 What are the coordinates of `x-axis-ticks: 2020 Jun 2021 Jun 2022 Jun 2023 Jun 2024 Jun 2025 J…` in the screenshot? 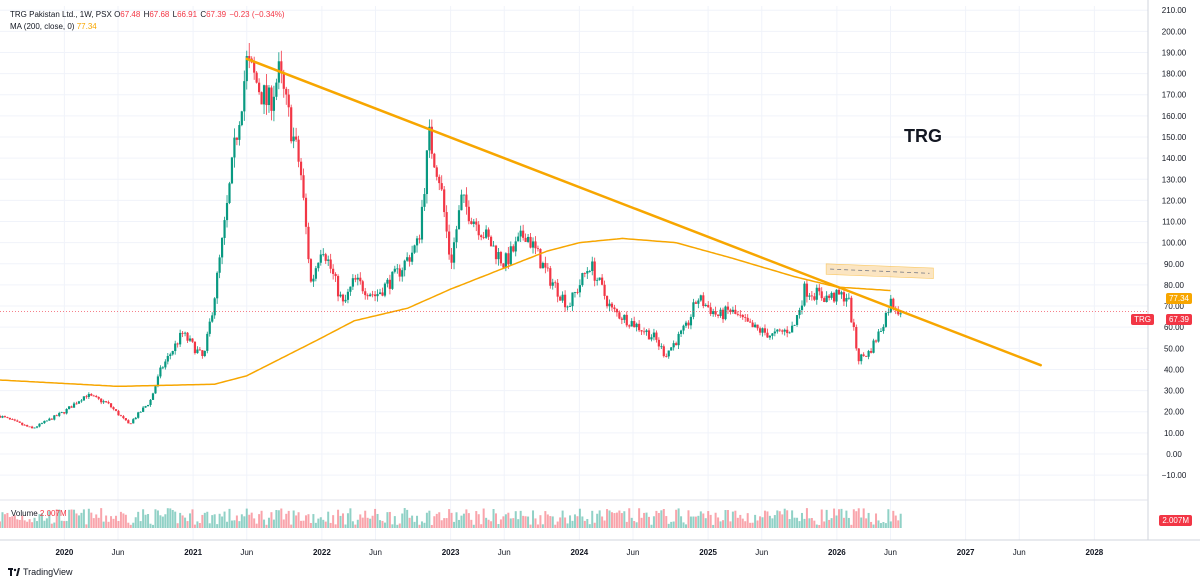 It's located at (579, 552).